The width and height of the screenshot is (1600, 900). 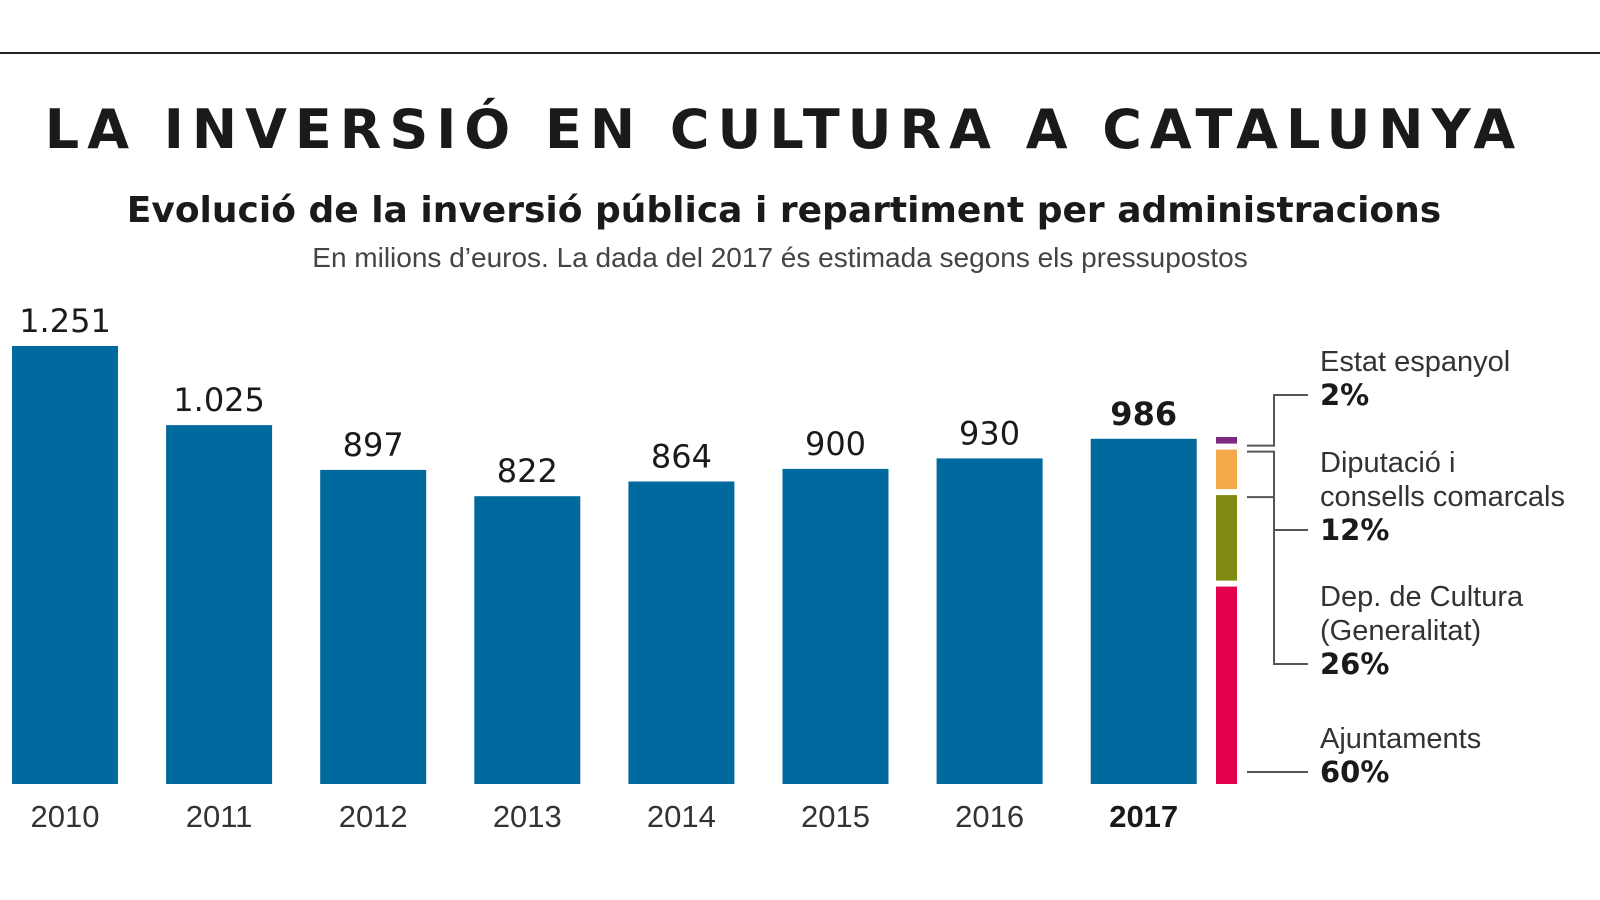 I want to click on year-label-2011: 2011, so click(x=219, y=816).